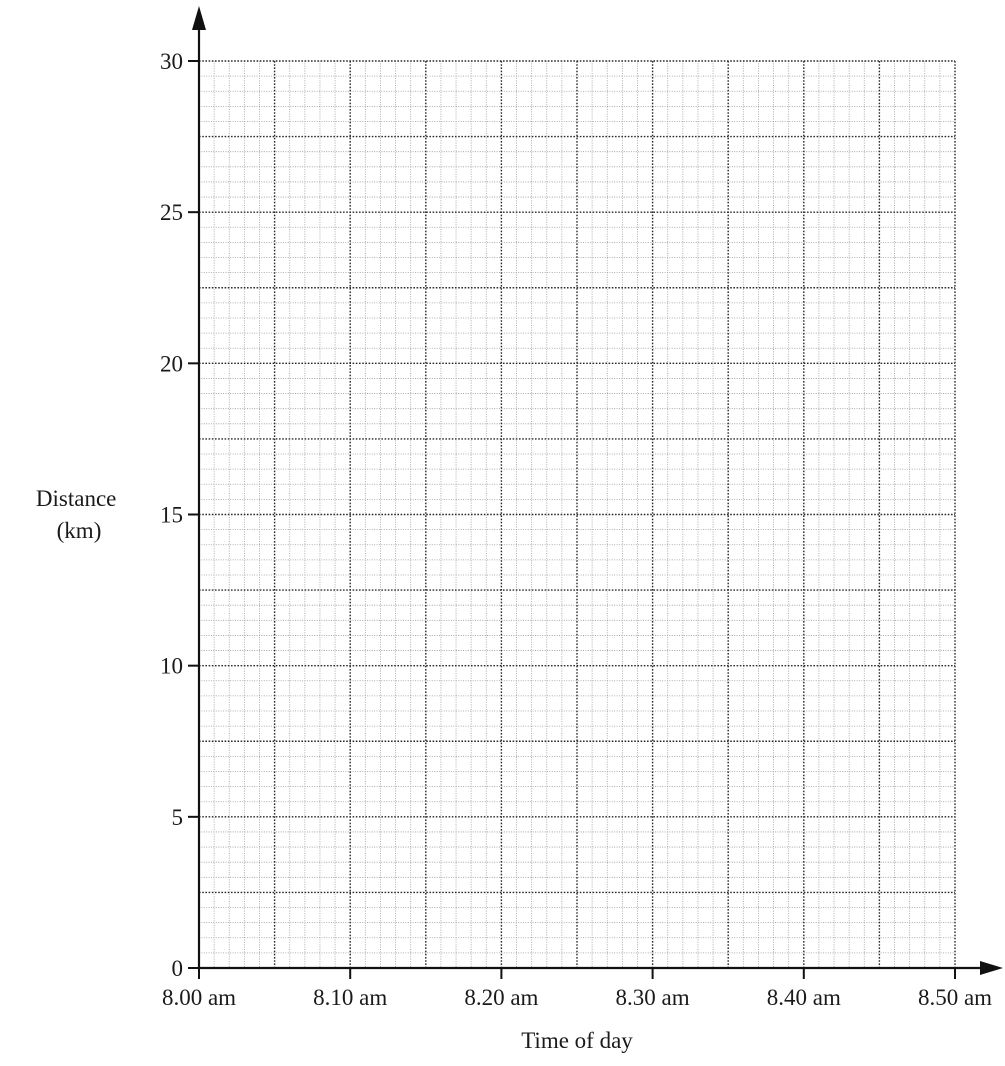 This screenshot has width=1005, height=1066. What do you see at coordinates (199, 18) in the screenshot?
I see `y-axis-arrow-icon` at bounding box center [199, 18].